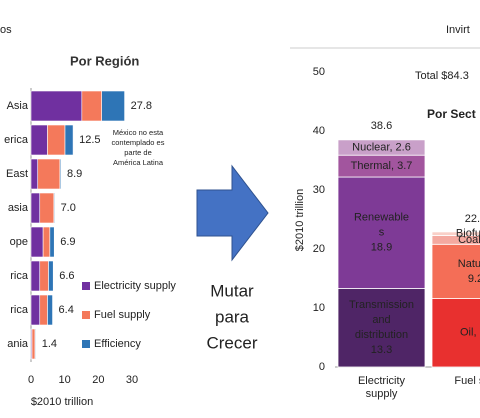 The width and height of the screenshot is (480, 418). What do you see at coordinates (474, 279) in the screenshot?
I see `segment-label: 9.2` at bounding box center [474, 279].